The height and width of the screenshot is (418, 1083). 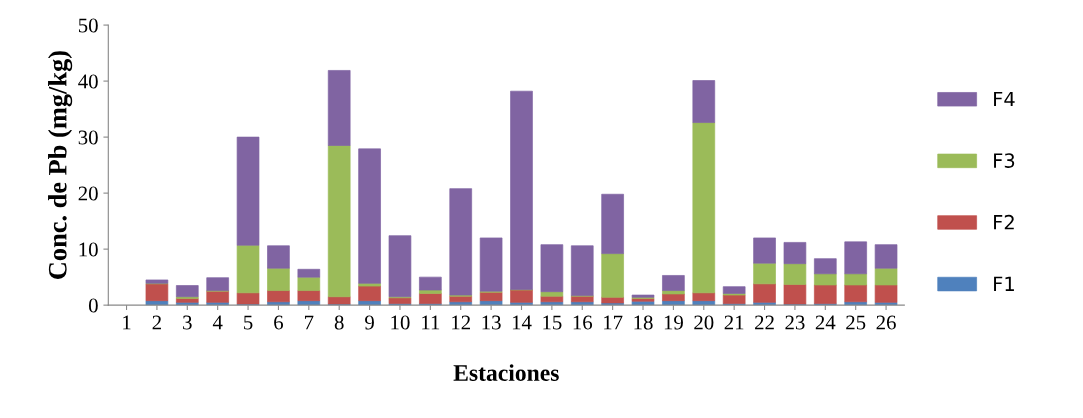 I want to click on x-tick-label: 23, so click(x=795, y=322).